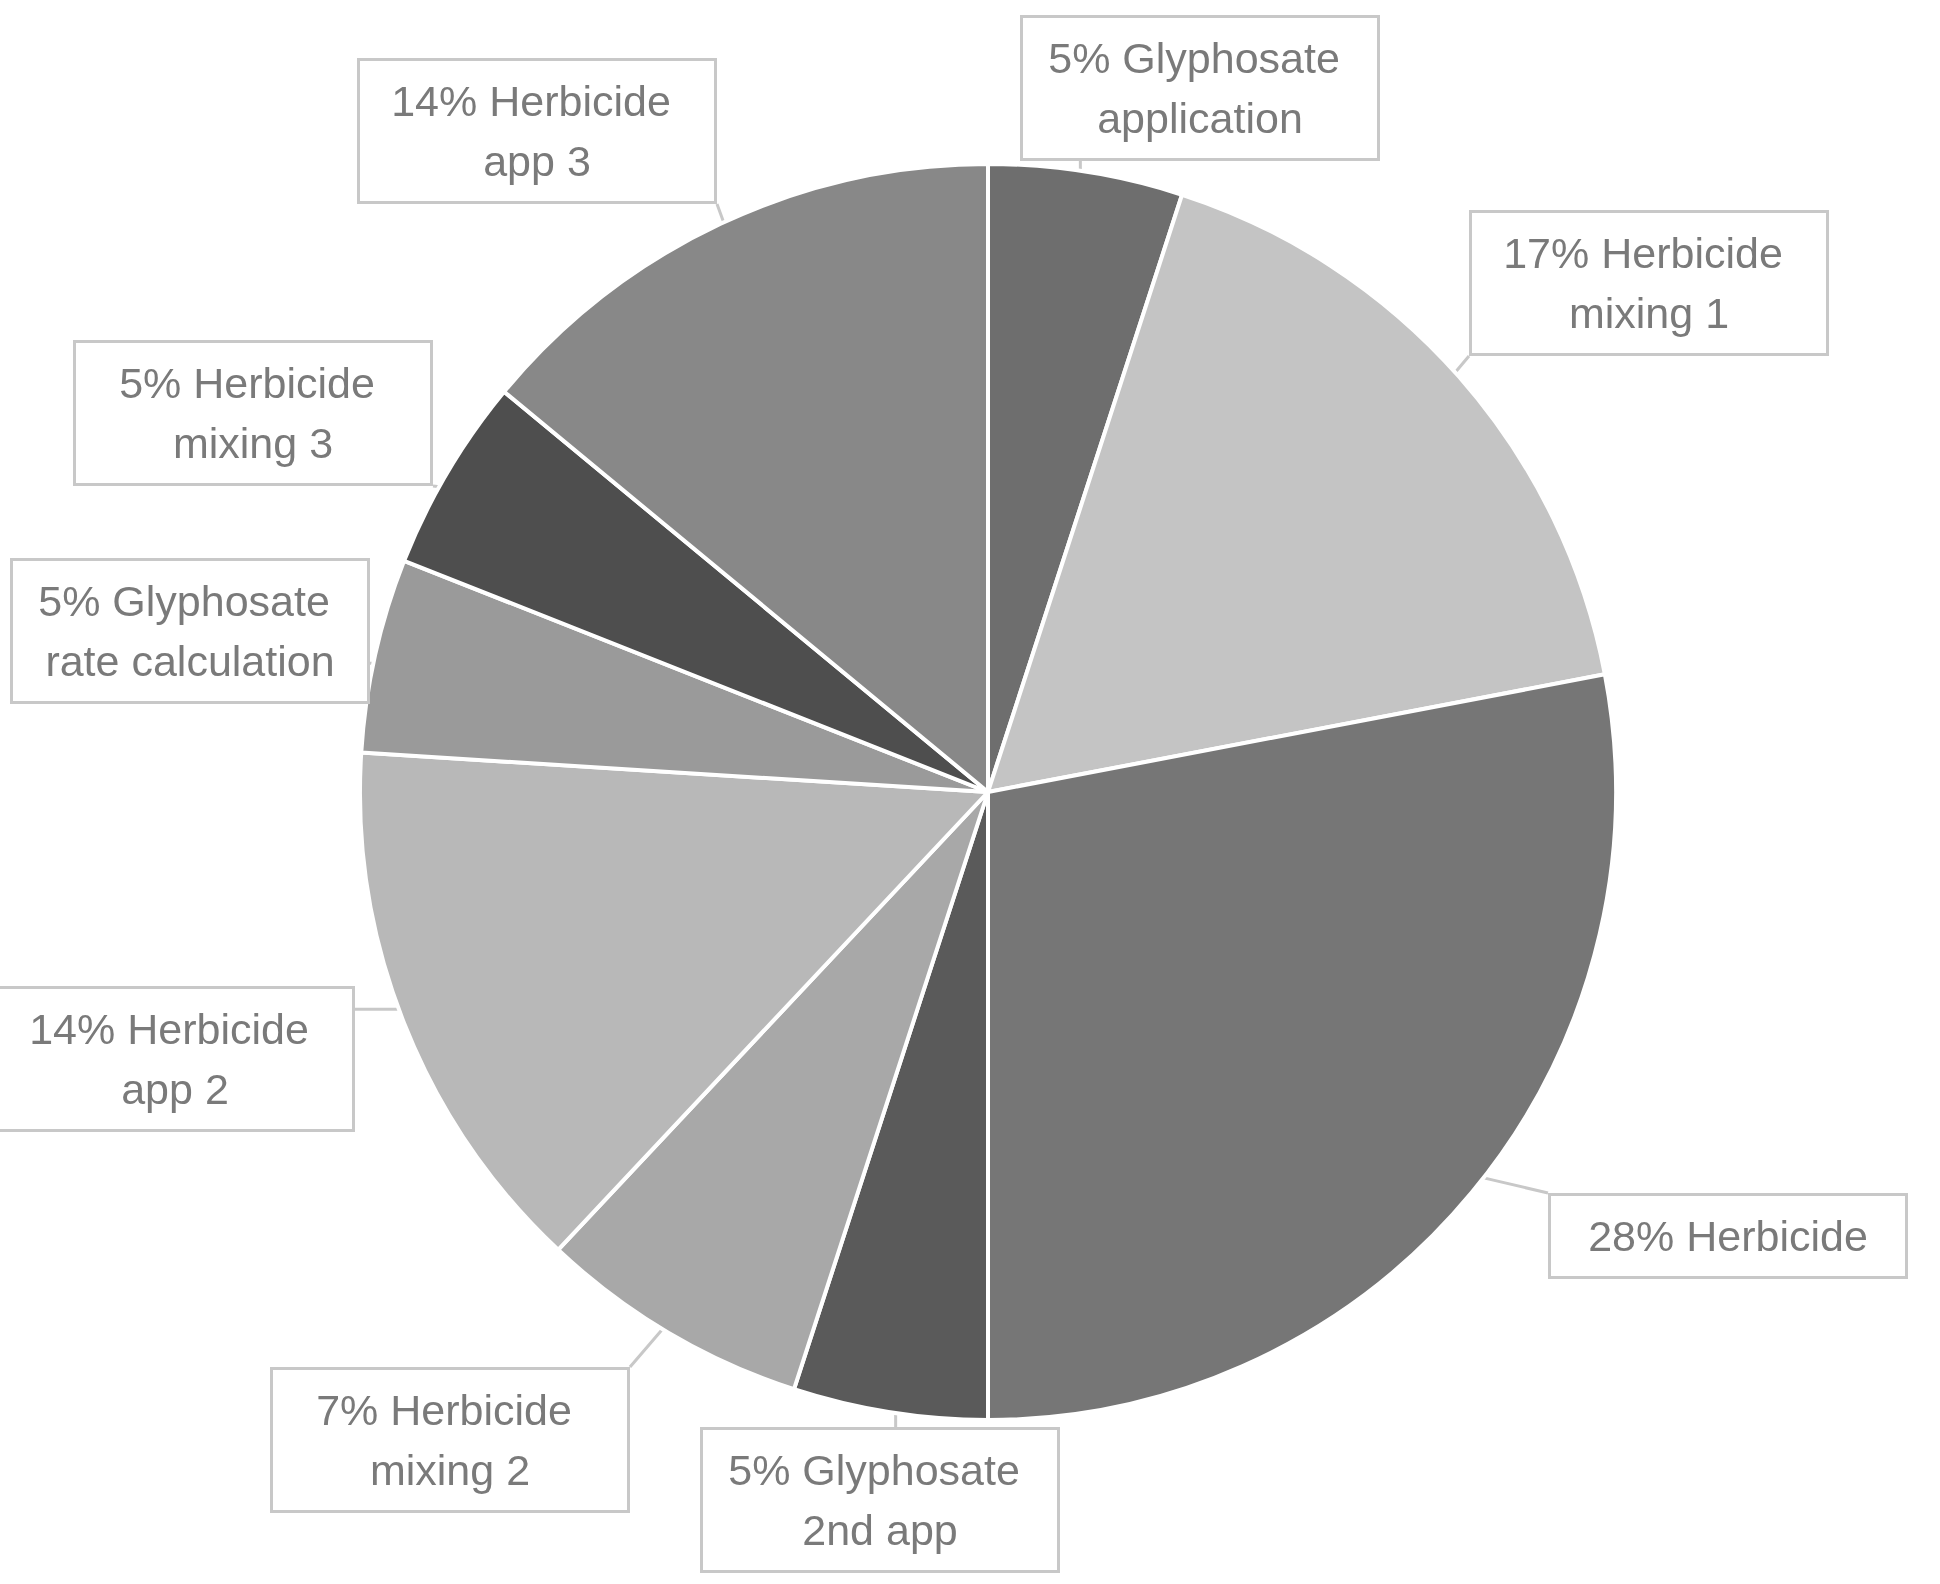 The image size is (1940, 1584). I want to click on slice-label: 5% Herbicide mixing 3, so click(253, 413).